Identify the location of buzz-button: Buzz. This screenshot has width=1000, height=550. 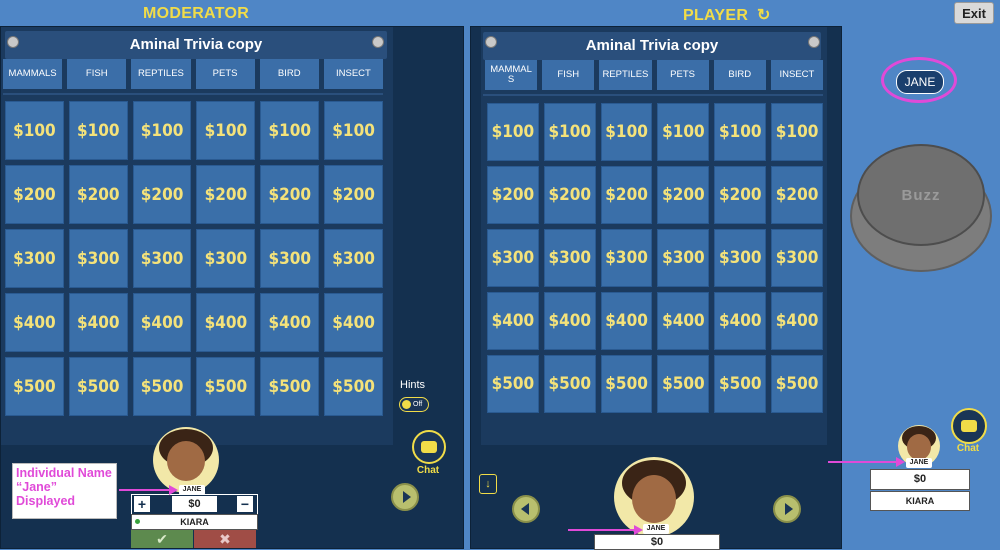
(921, 195).